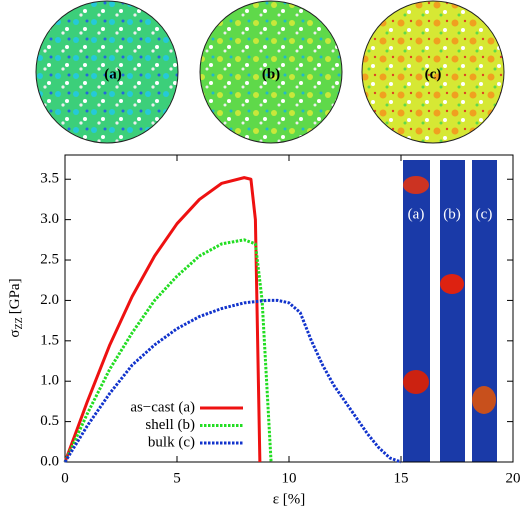 The height and width of the screenshot is (514, 520). What do you see at coordinates (177, 478) in the screenshot?
I see `x-tick-label: 5` at bounding box center [177, 478].